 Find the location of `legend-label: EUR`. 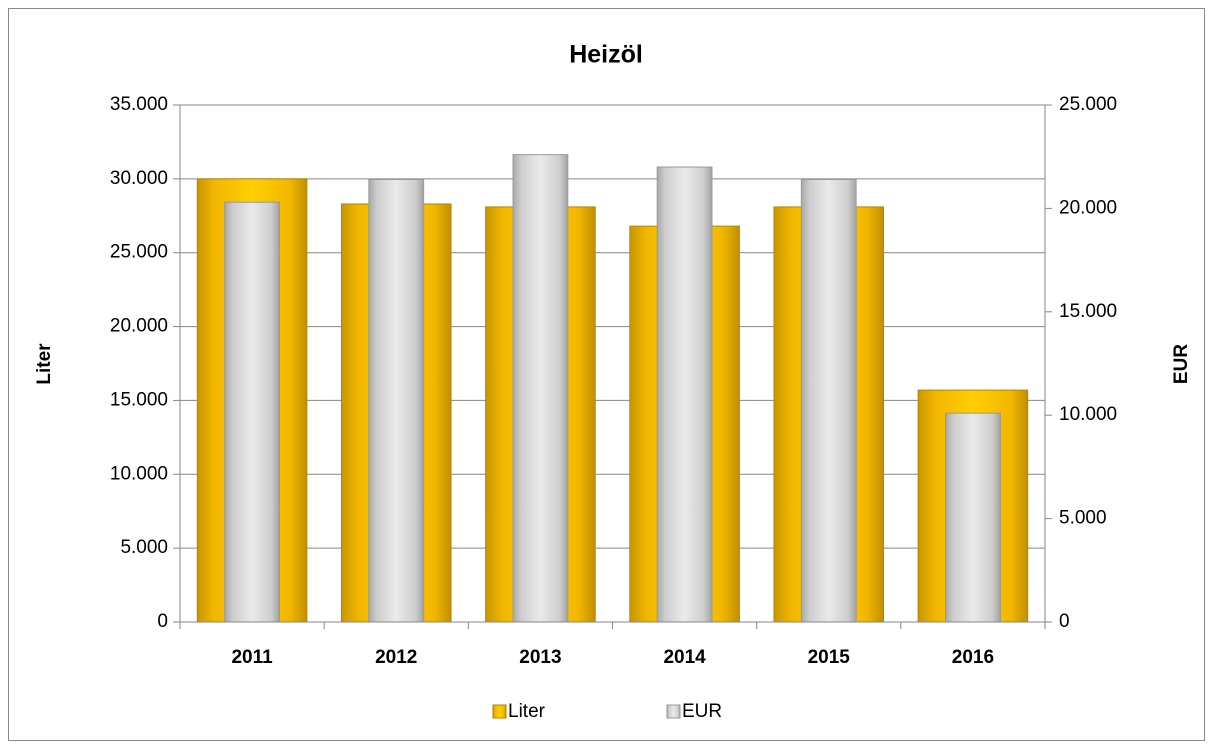

legend-label: EUR is located at coordinates (702, 711).